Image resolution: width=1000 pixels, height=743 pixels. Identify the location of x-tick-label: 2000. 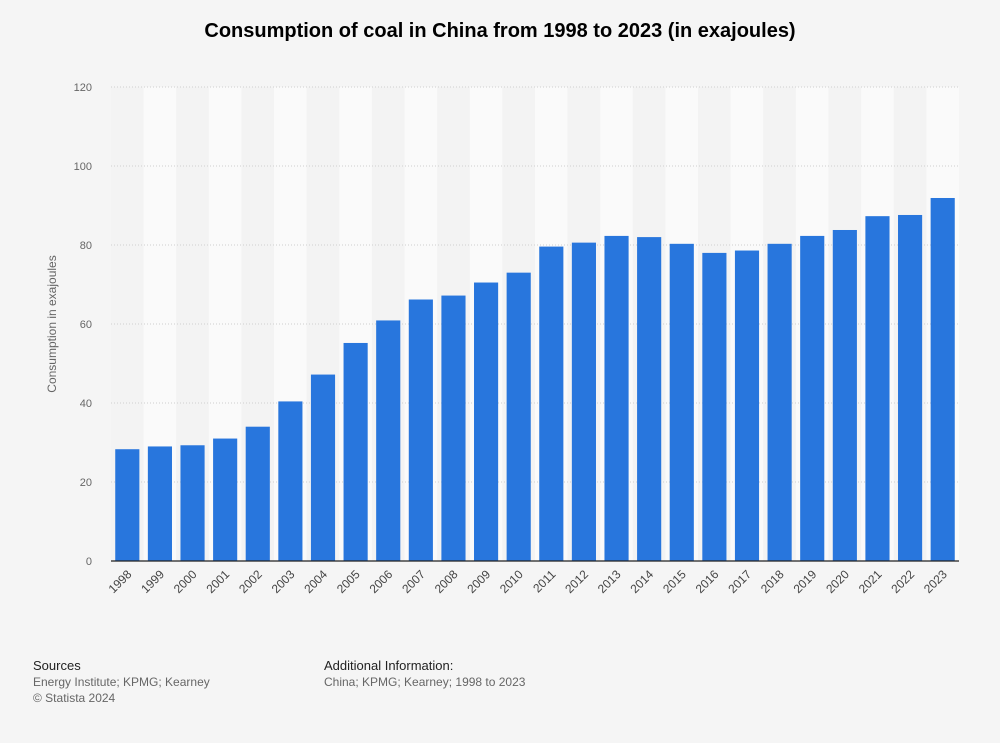
(185, 581).